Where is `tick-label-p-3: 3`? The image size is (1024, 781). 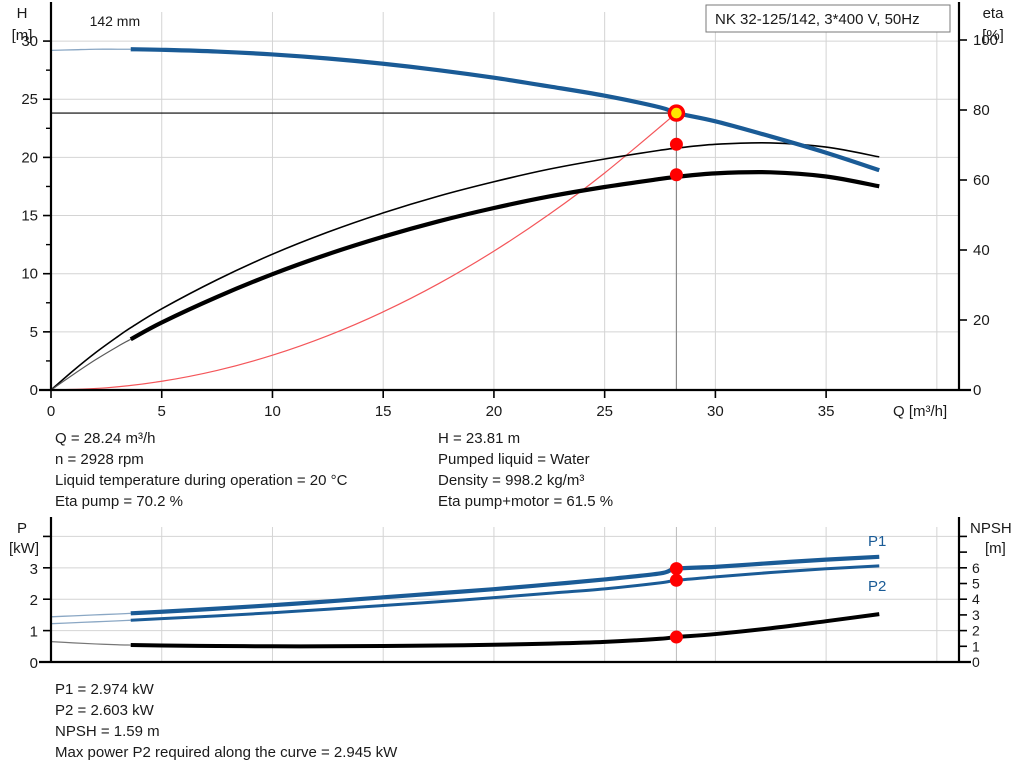
tick-label-p-3: 3 is located at coordinates (34, 569).